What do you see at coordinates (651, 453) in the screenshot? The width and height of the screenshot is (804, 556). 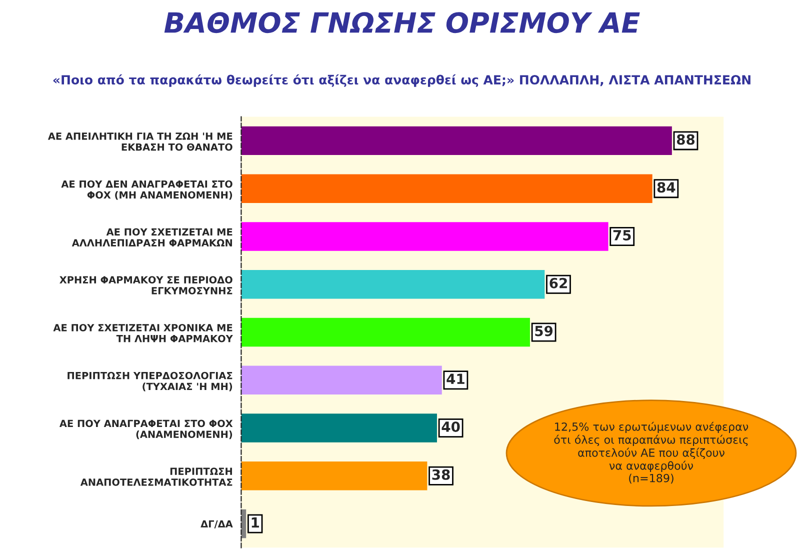 I see `annotation: 12,5% των ερωτώμενων ανέφεραν ότι όλες οι παραπάνω περιπτώσεις αποτελούν ΑΕ που αξίζουν να αναφερθούν (n=189)` at bounding box center [651, 453].